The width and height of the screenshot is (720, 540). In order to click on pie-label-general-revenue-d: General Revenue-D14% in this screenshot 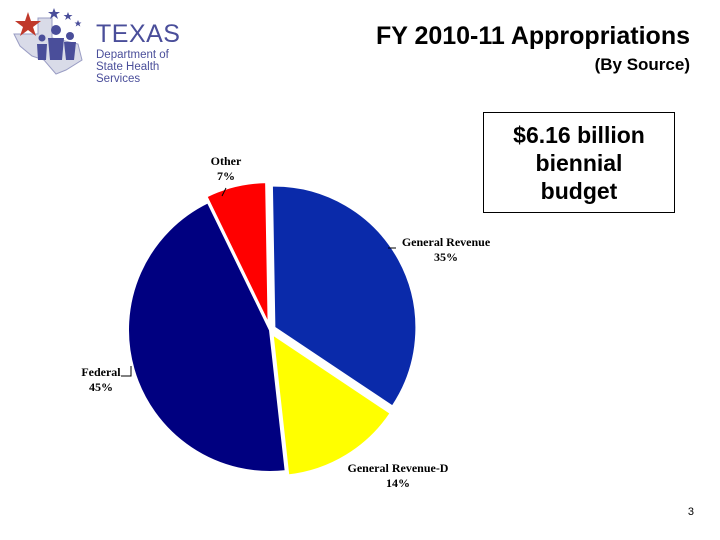, I will do `click(398, 475)`.